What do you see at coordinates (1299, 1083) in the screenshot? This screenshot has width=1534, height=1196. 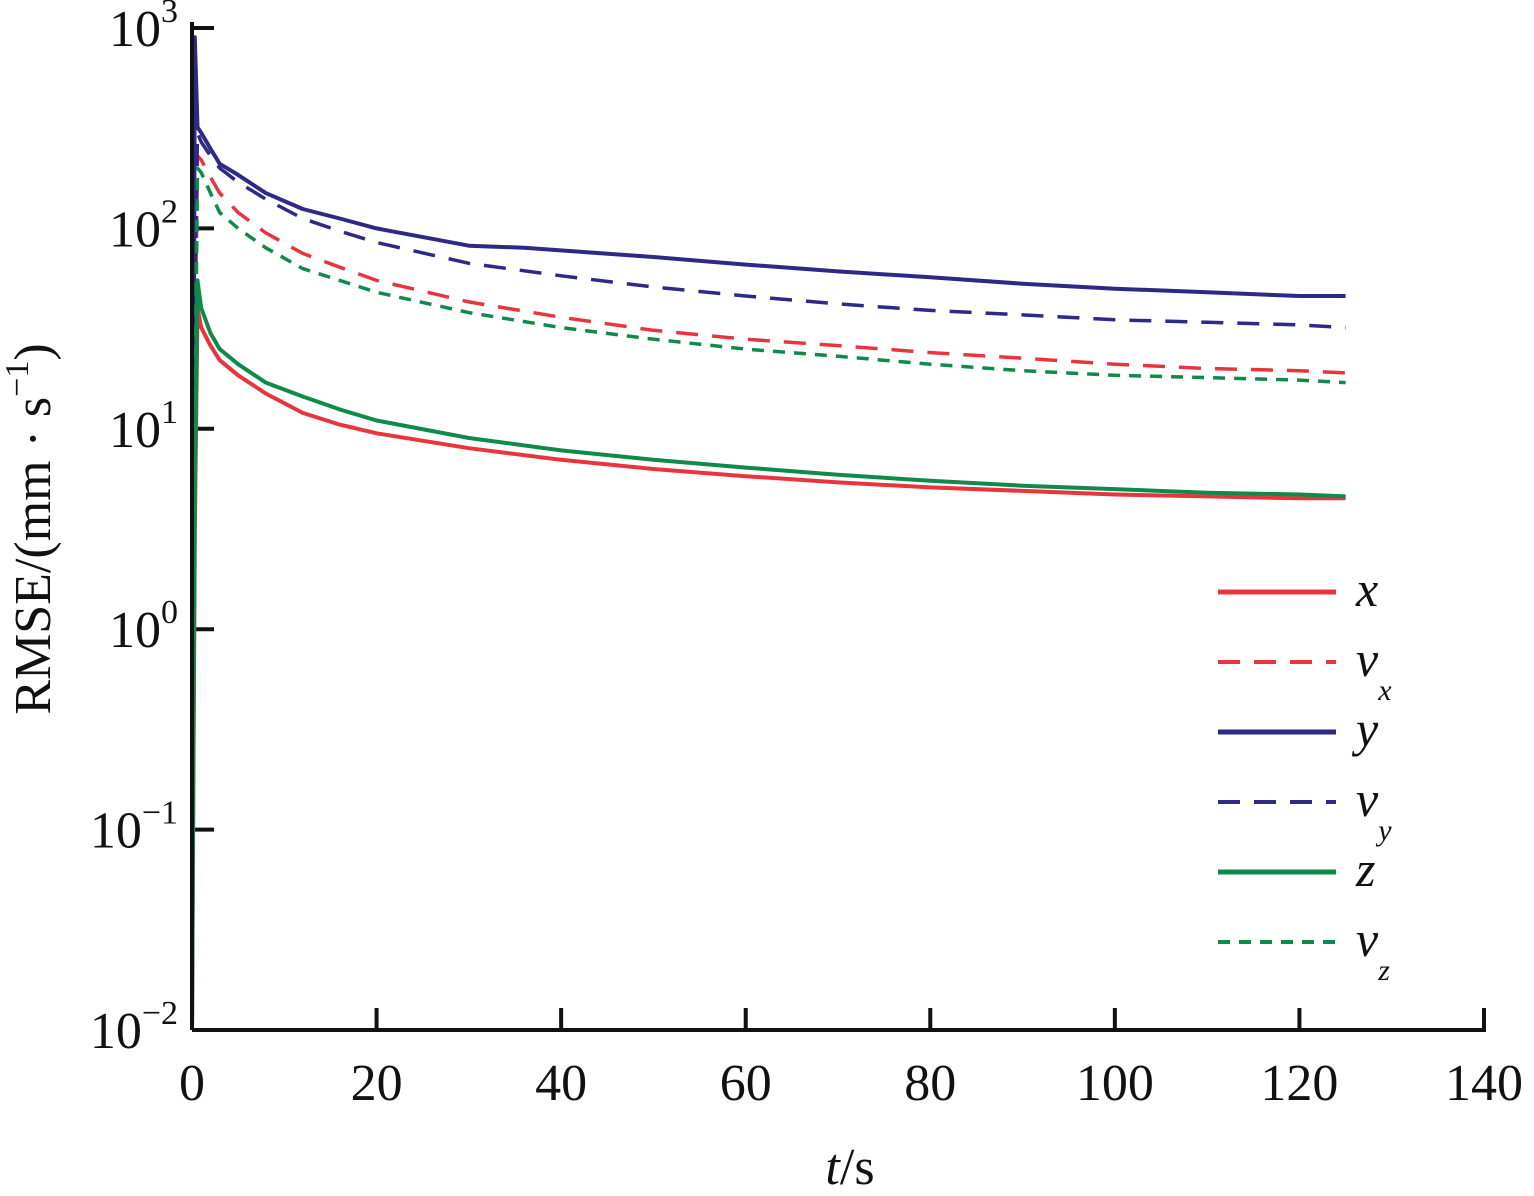 I see `x-tick-label: 120` at bounding box center [1299, 1083].